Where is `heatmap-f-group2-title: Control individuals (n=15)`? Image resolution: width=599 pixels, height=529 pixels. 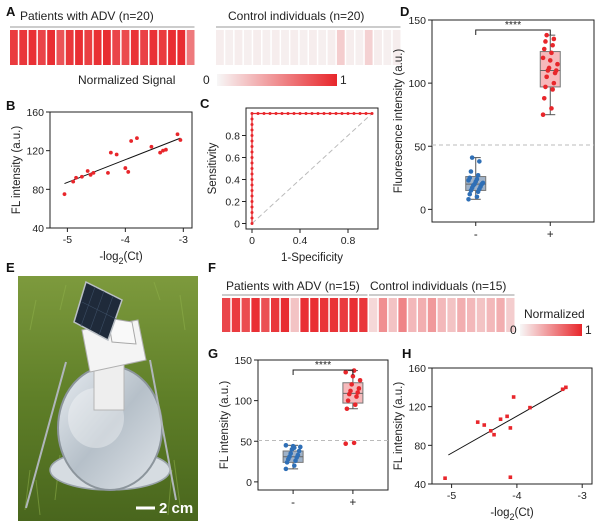
heatmap-f-group2-title: Control individuals (n=15) is located at coordinates (438, 286).